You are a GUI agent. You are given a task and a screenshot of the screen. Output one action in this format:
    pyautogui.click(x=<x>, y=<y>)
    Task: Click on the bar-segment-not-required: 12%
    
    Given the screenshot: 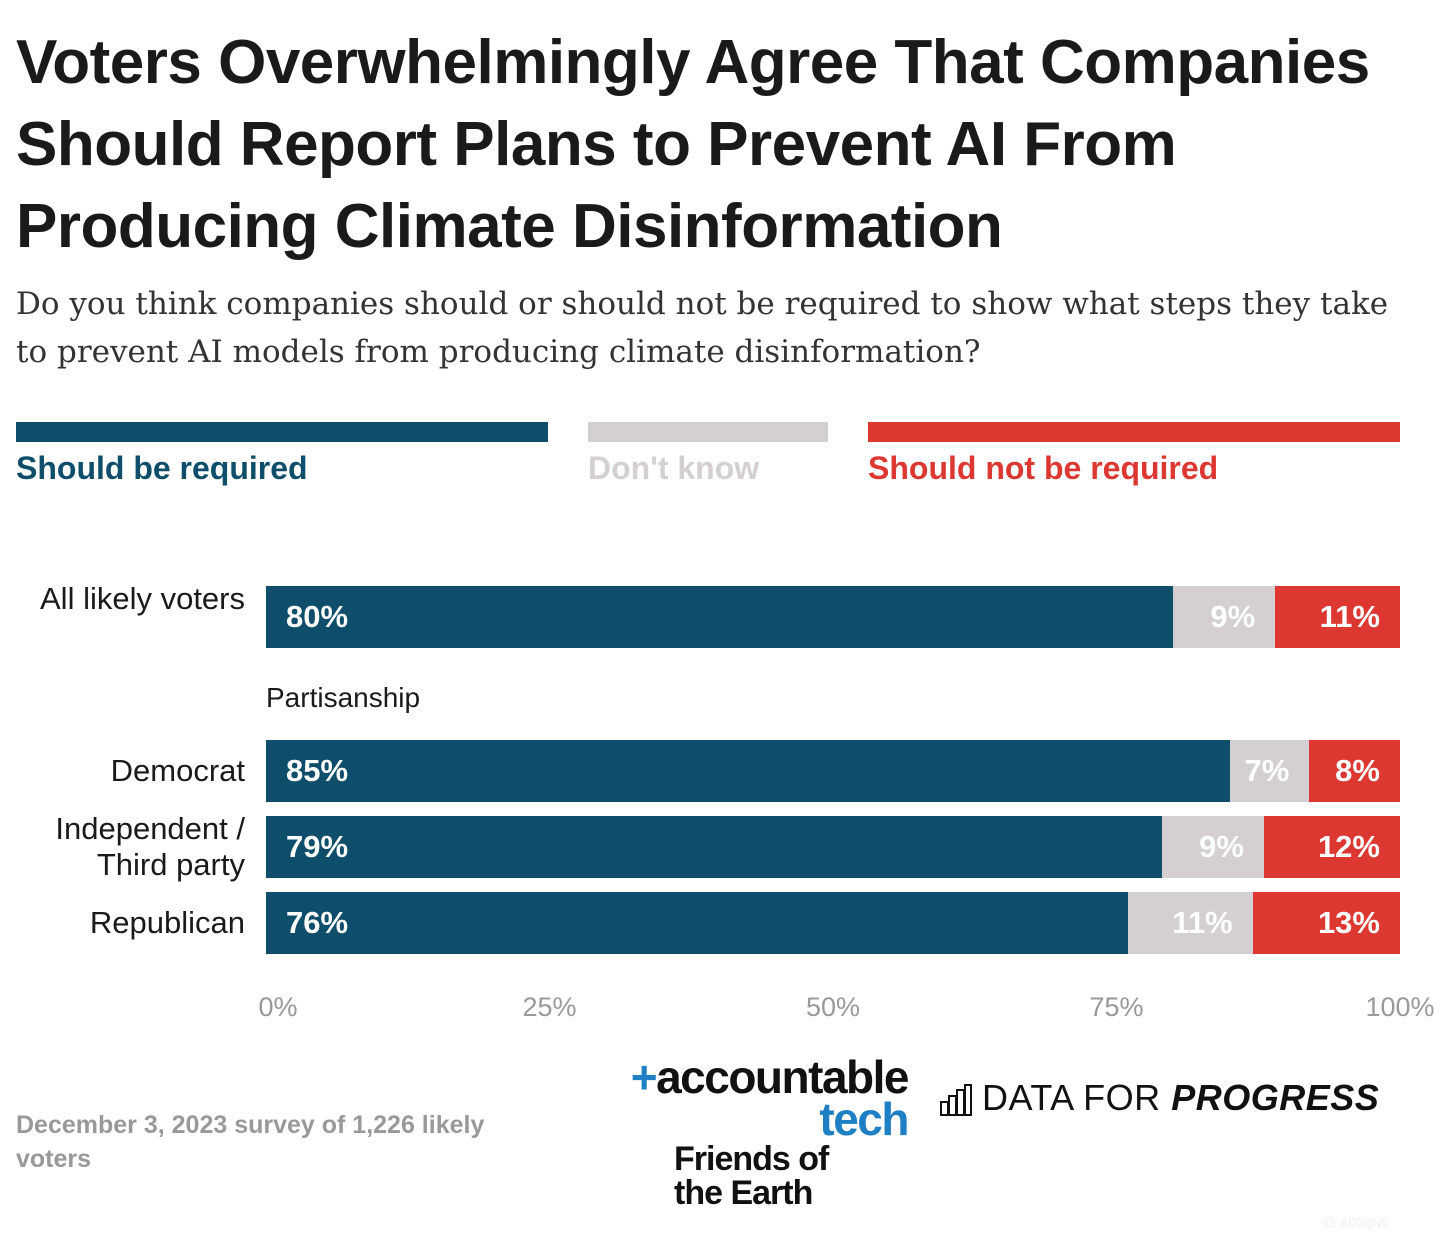 What is the action you would take?
    pyautogui.click(x=1331, y=847)
    